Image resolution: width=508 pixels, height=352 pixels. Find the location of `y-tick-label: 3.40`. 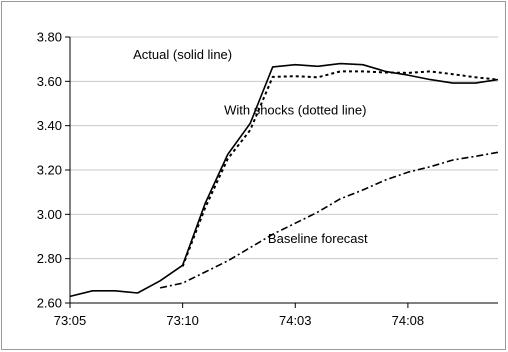

y-tick-label: 3.40 is located at coordinates (49, 125).